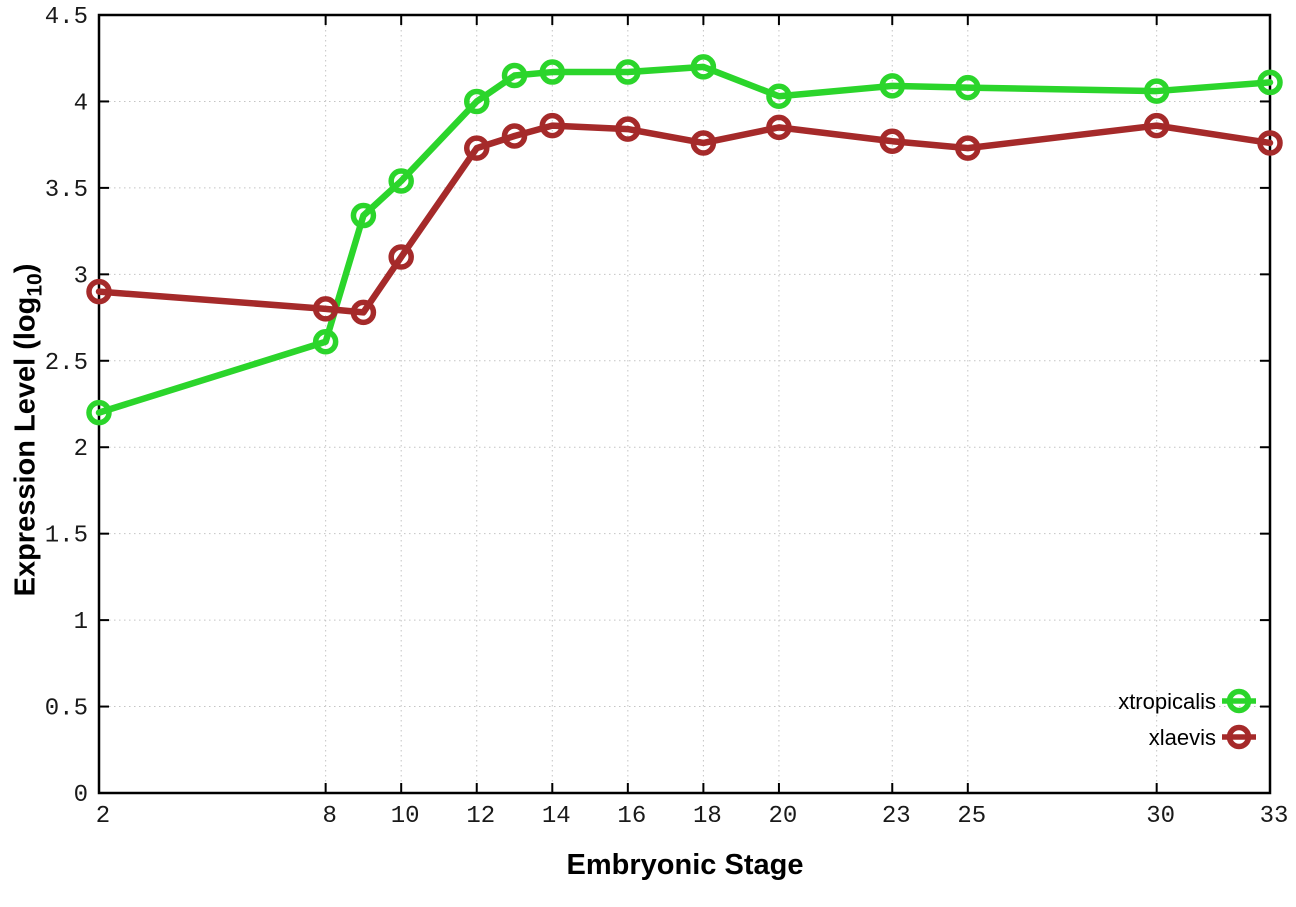 The width and height of the screenshot is (1296, 907). I want to click on y-tick-label: 4.5, so click(66, 17).